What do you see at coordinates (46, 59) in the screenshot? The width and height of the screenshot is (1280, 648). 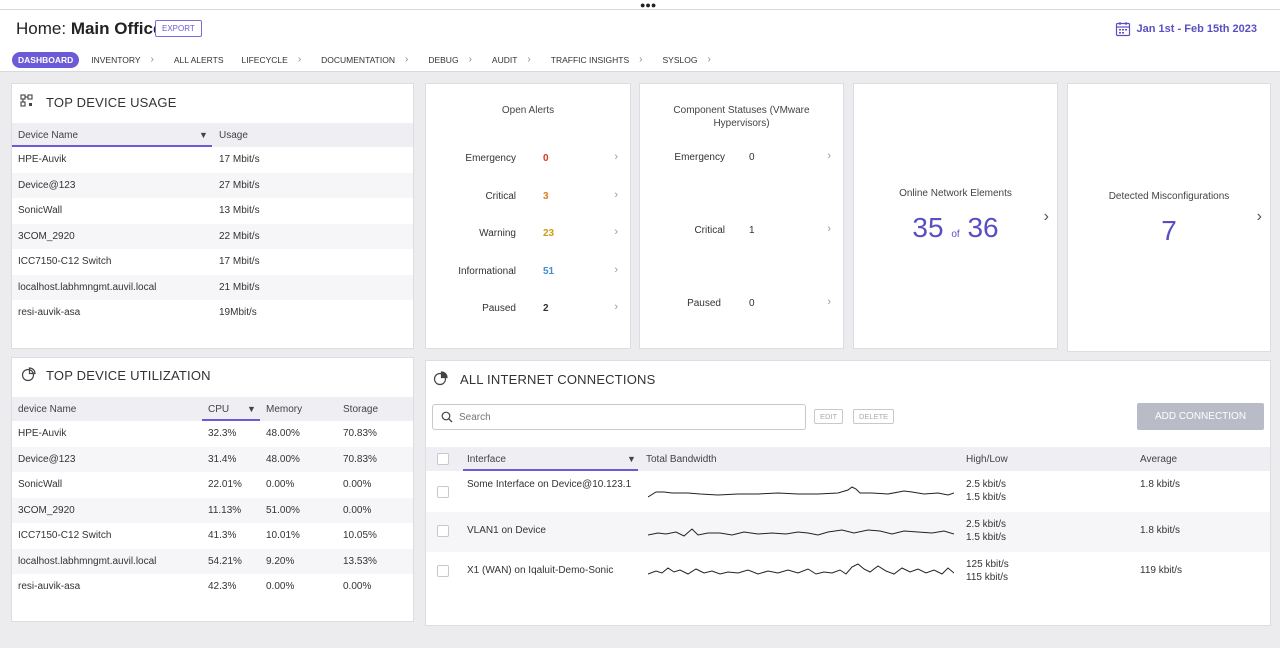 I see `tab-dashboard: DASHBOARD` at bounding box center [46, 59].